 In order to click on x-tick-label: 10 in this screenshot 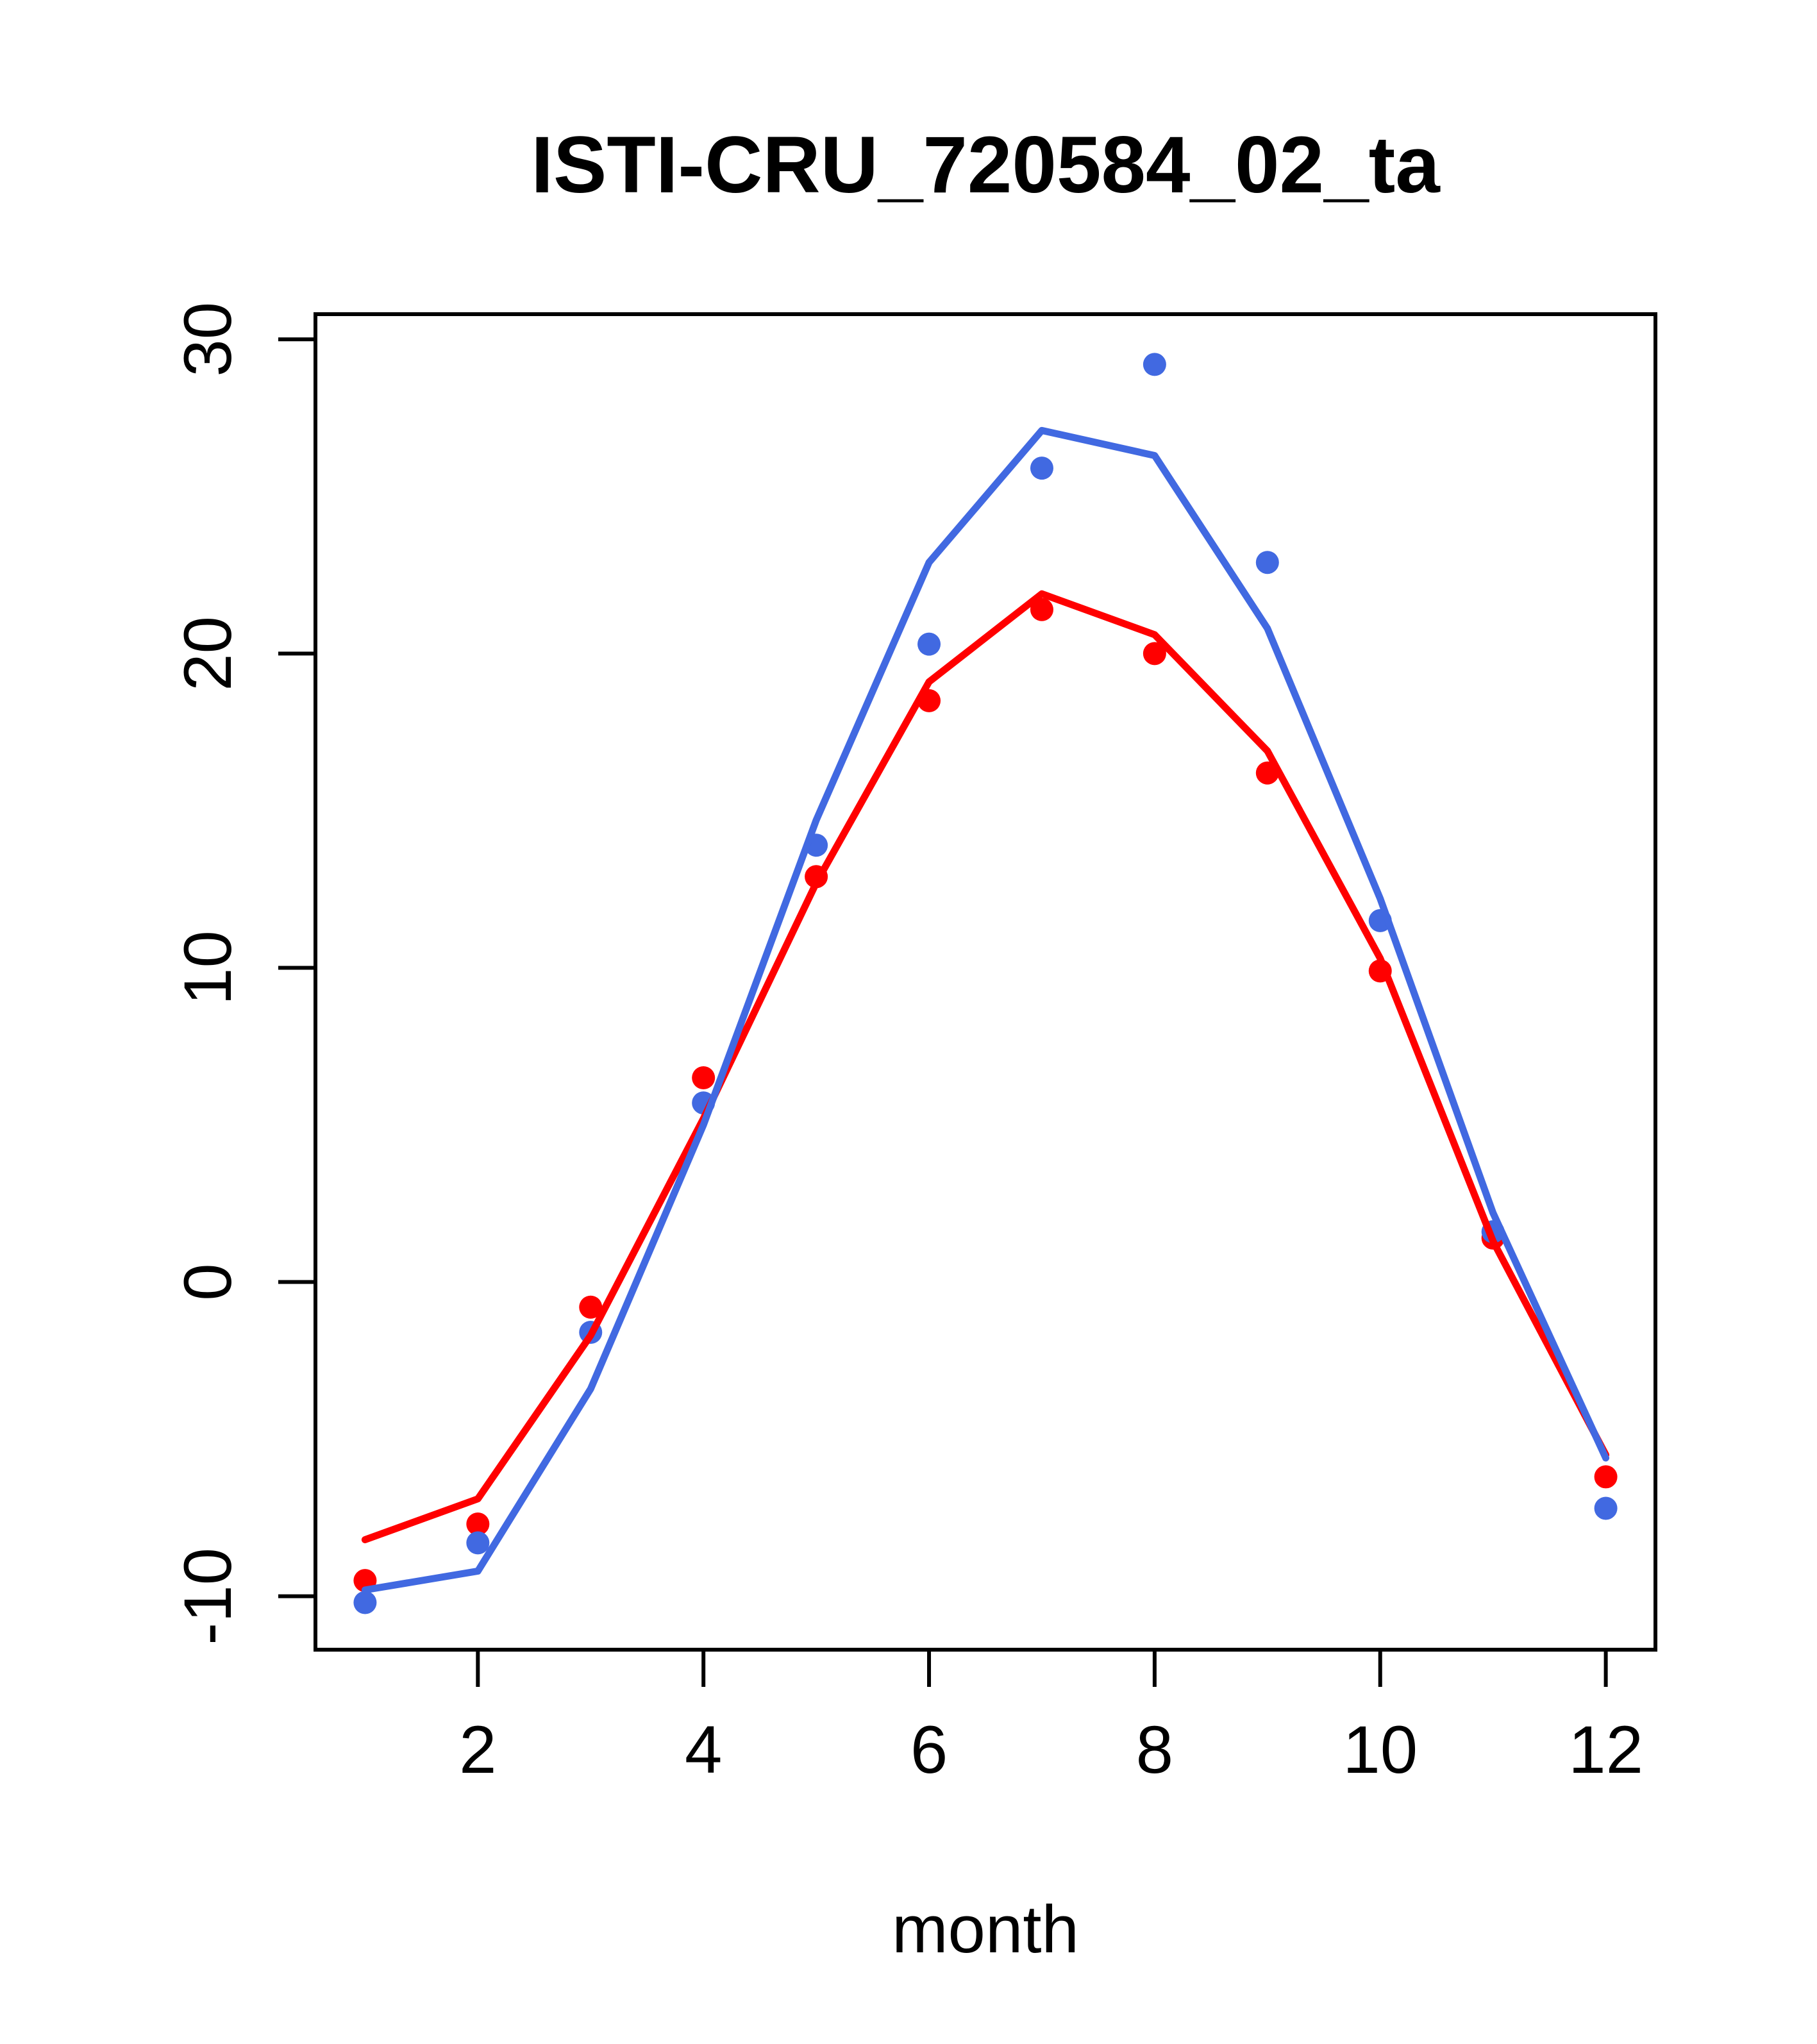, I will do `click(1381, 1751)`.